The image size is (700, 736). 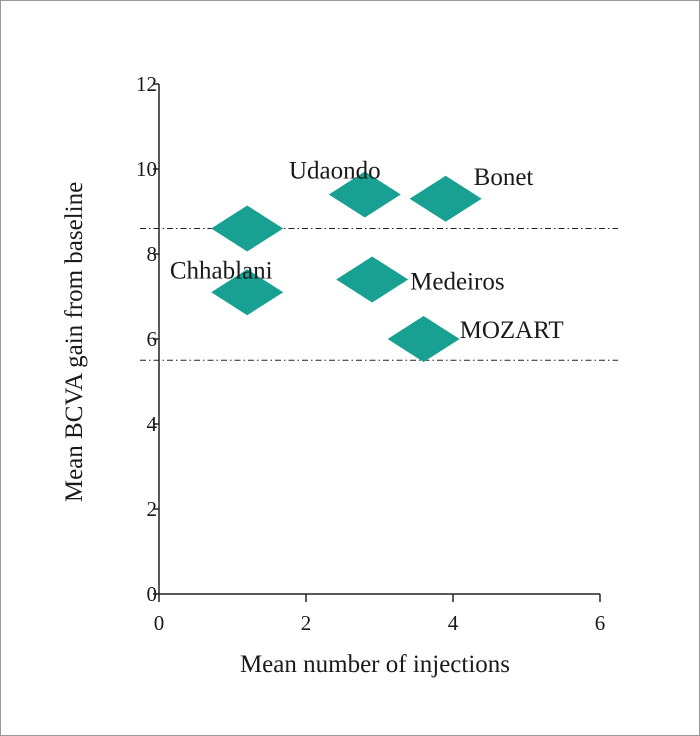 What do you see at coordinates (146, 84) in the screenshot?
I see `y-tick-label: 12` at bounding box center [146, 84].